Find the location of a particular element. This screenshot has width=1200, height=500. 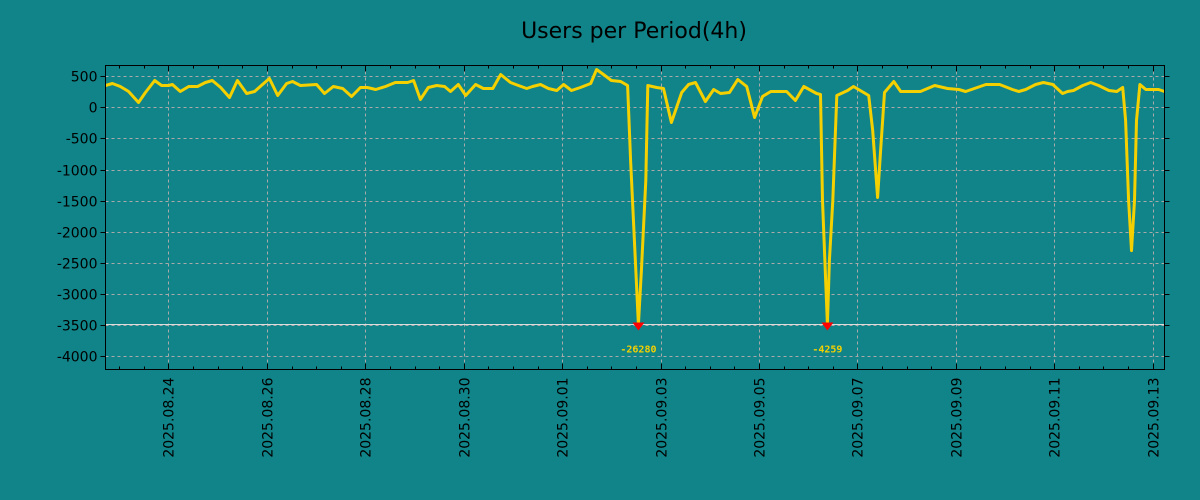

y-tick-label: -3000 is located at coordinates (77, 296).